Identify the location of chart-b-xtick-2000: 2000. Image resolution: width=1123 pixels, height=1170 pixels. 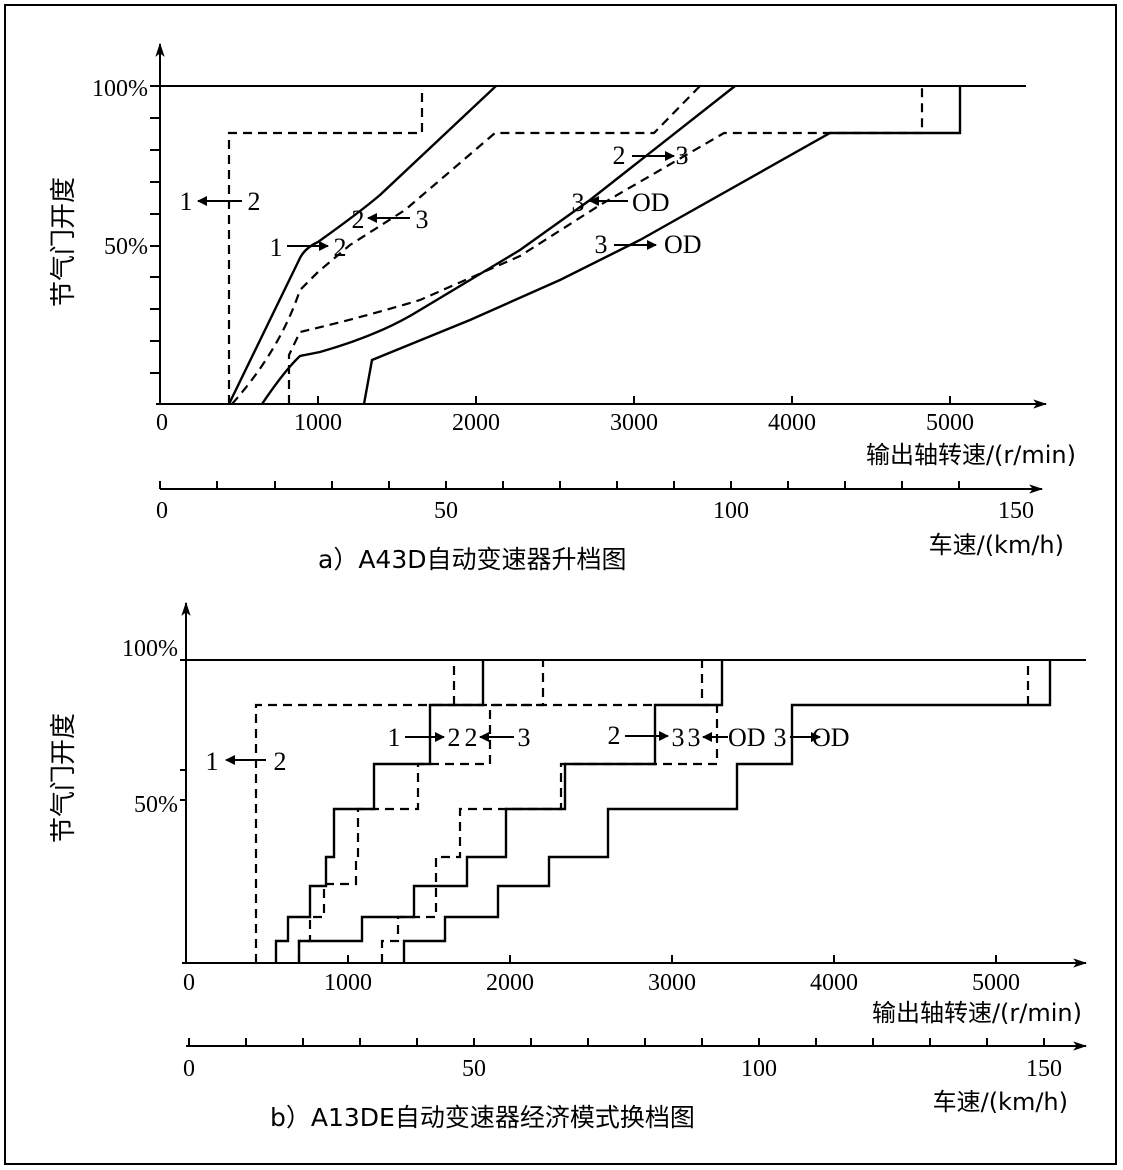
(510, 983).